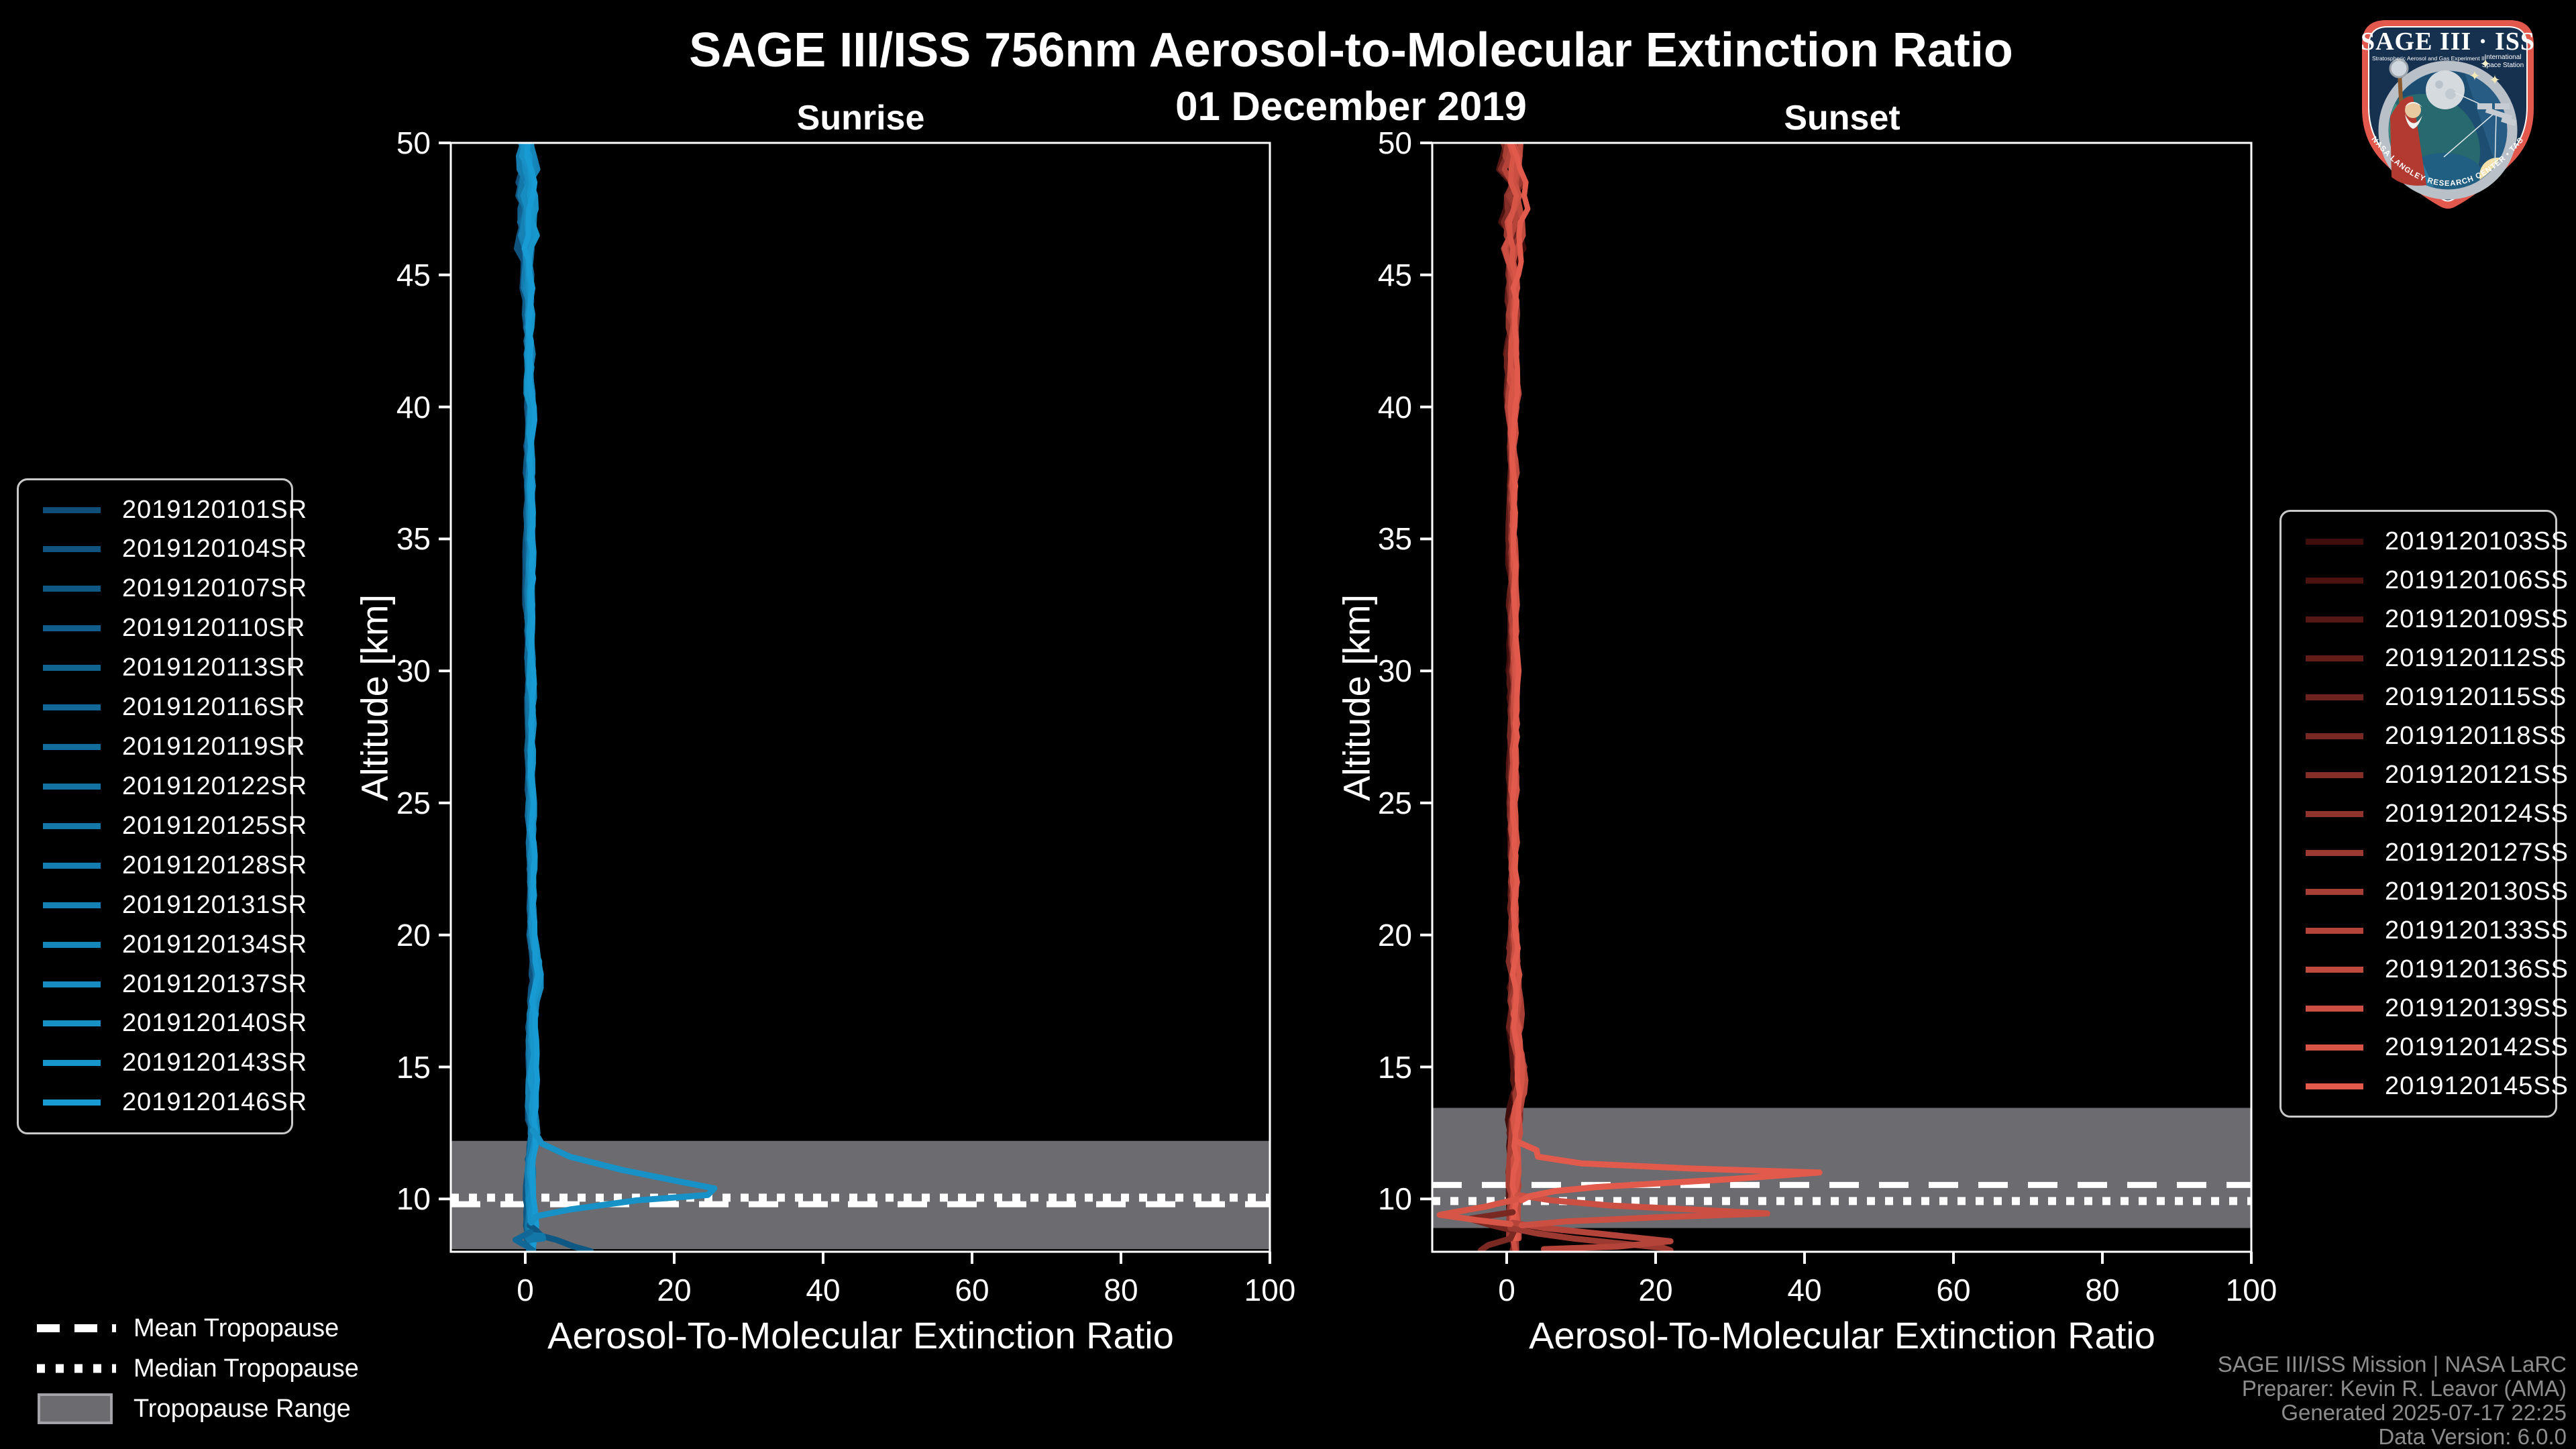 This screenshot has width=2576, height=1449. What do you see at coordinates (413, 671) in the screenshot?
I see `y-tick-label: 30` at bounding box center [413, 671].